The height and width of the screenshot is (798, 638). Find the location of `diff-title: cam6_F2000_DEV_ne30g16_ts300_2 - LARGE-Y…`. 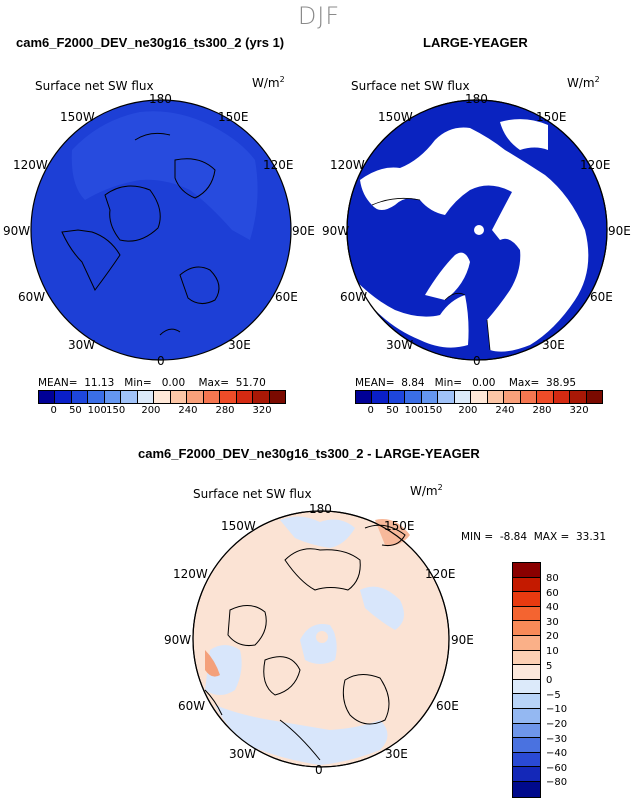

diff-title: cam6_F2000_DEV_ne30g16_ts300_2 - LARGE-Y… is located at coordinates (309, 453).